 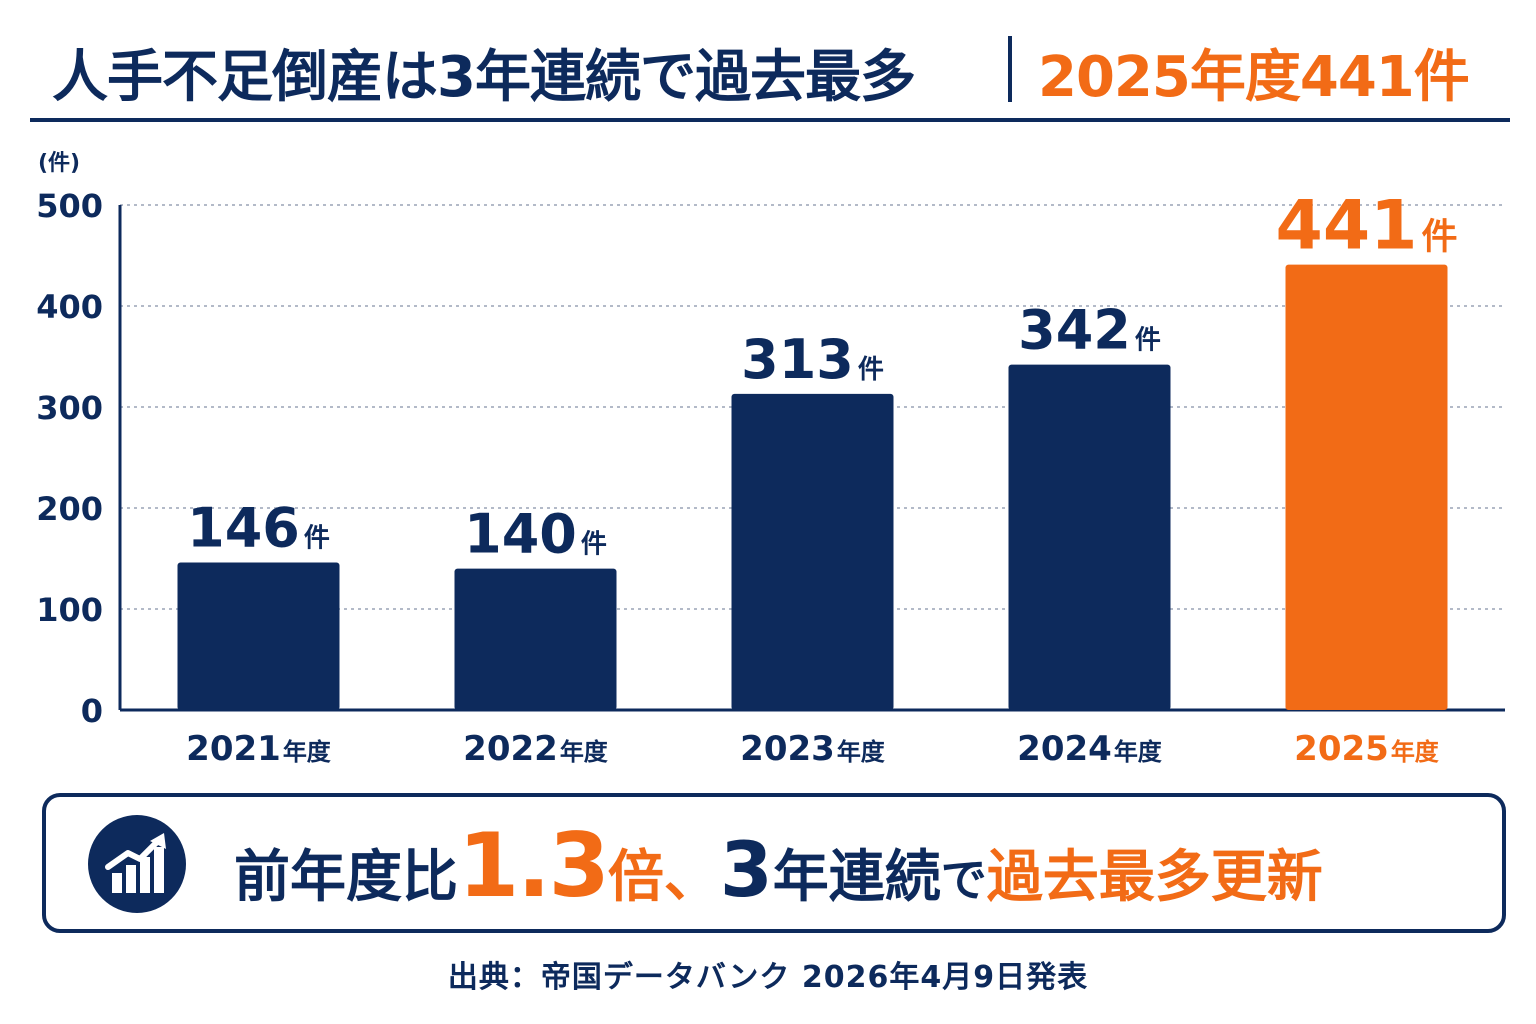 What do you see at coordinates (346, 877) in the screenshot?
I see `summary-prefix: 前年度比` at bounding box center [346, 877].